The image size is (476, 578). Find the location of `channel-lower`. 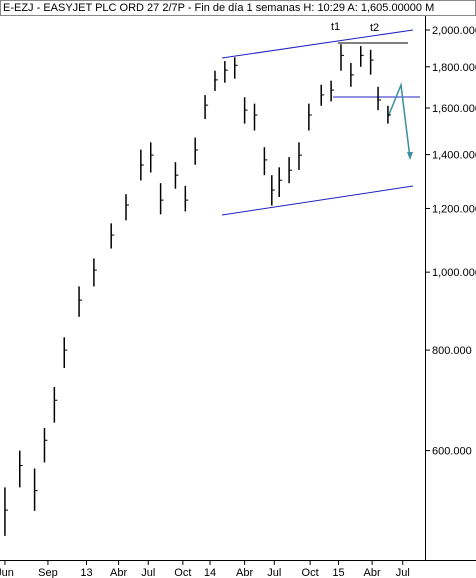

channel-lower is located at coordinates (317, 200).